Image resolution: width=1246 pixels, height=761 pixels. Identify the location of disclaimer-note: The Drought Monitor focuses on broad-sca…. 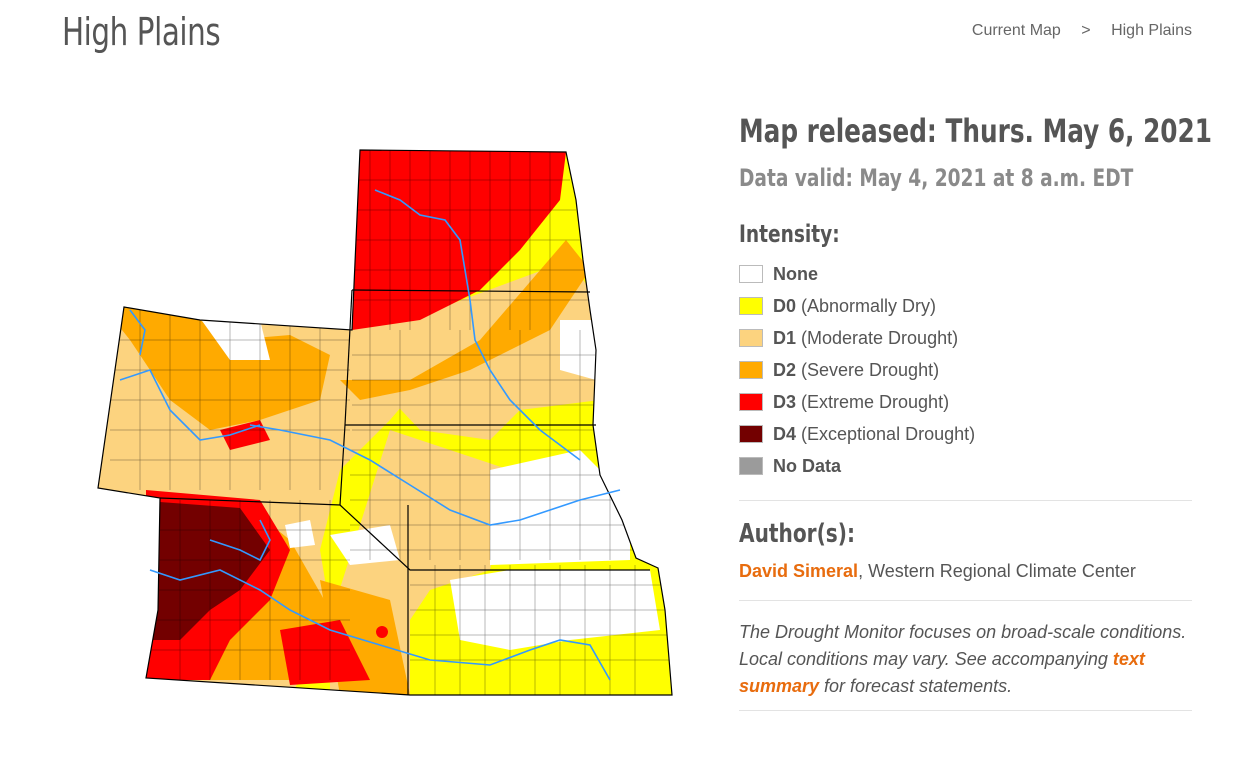
(965, 659).